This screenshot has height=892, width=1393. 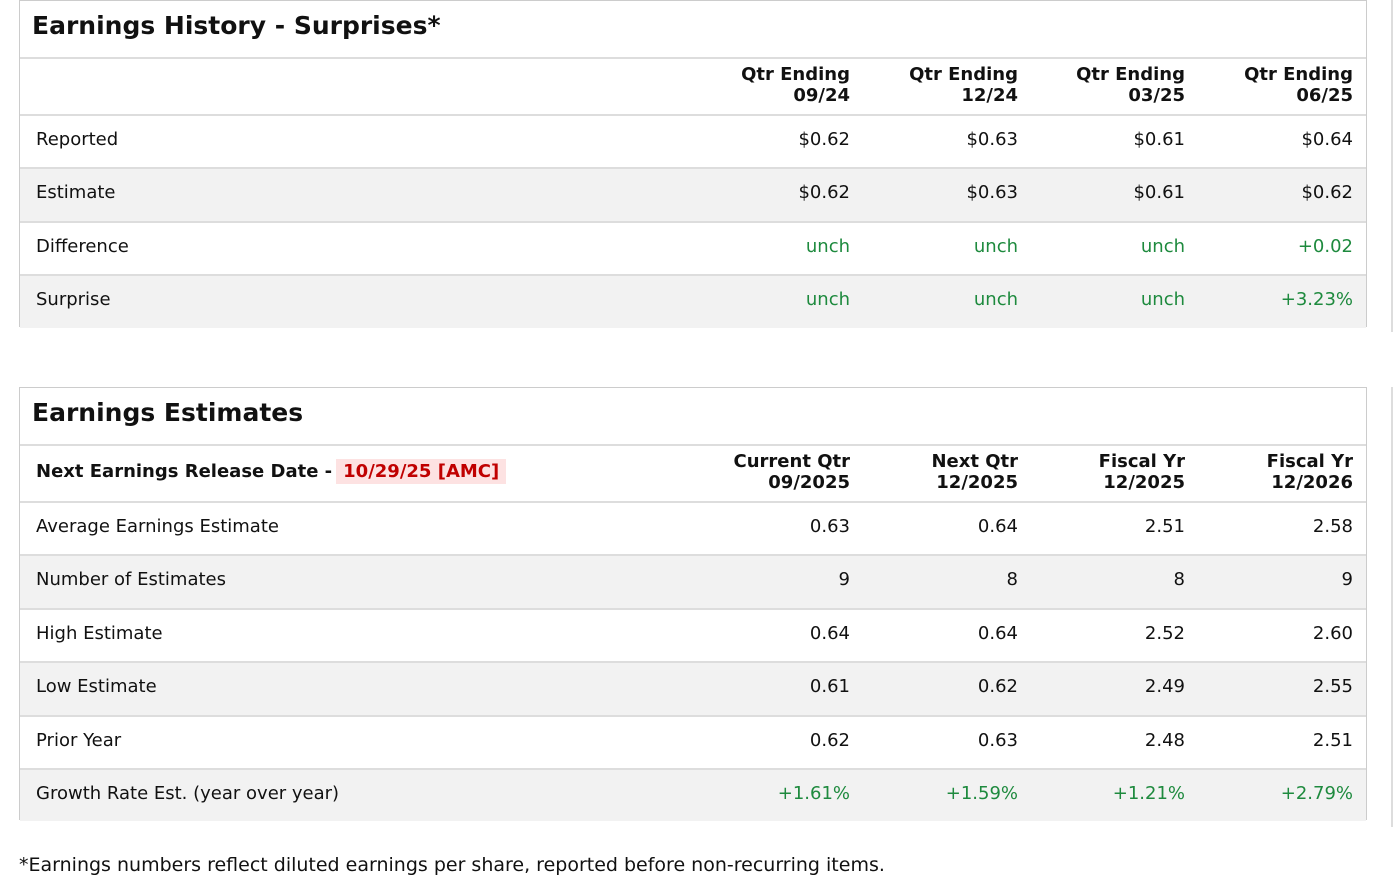 What do you see at coordinates (829, 687) in the screenshot?
I see `cell-value: 0.61` at bounding box center [829, 687].